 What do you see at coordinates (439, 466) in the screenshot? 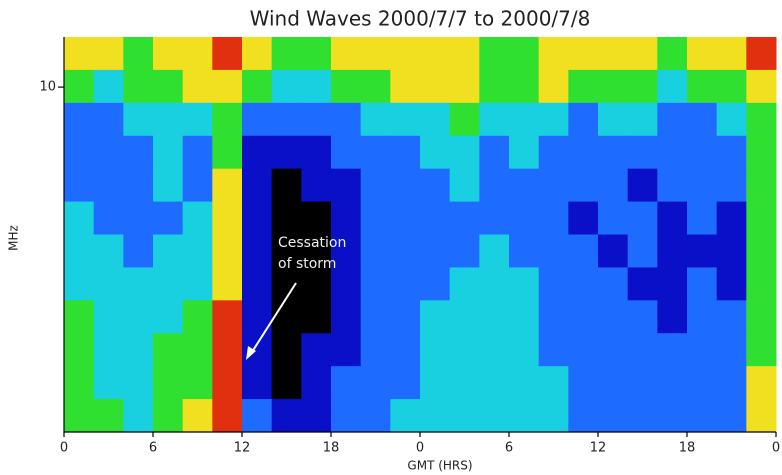
I see `x-axis-label: GMT (HRS)` at bounding box center [439, 466].